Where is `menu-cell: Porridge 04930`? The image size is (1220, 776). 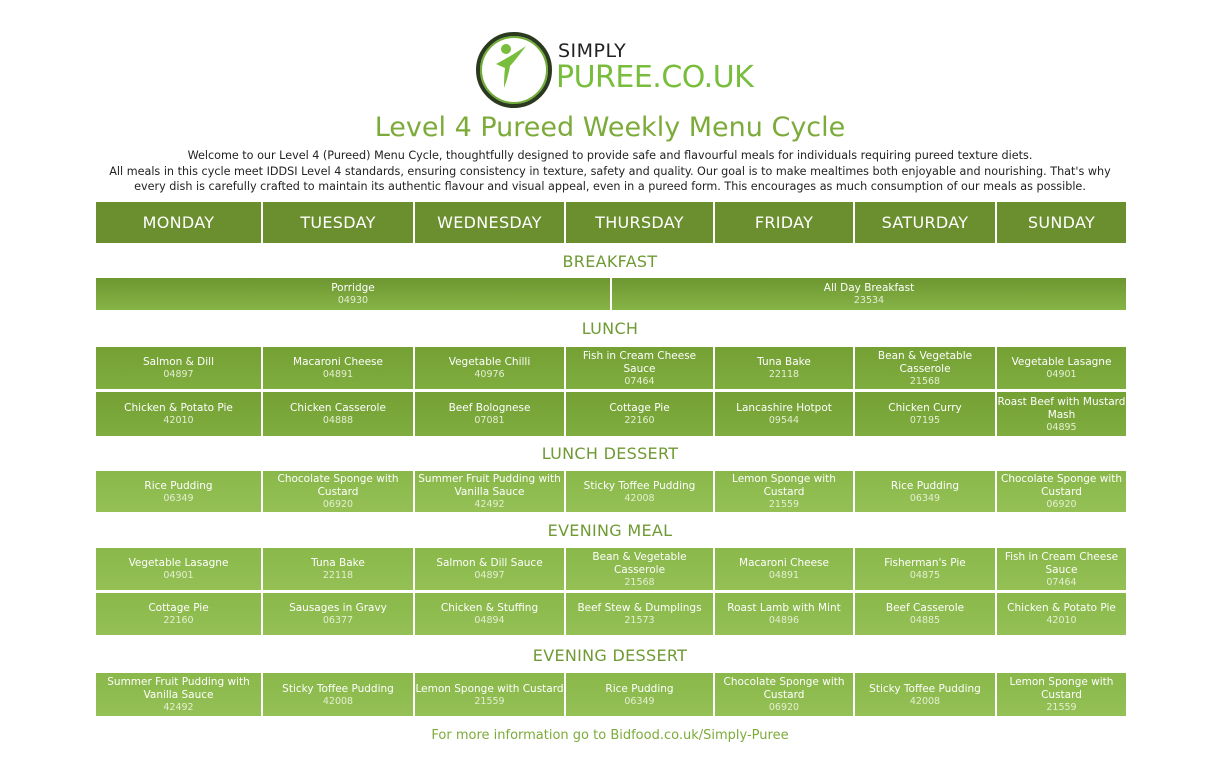 menu-cell: Porridge 04930 is located at coordinates (353, 294).